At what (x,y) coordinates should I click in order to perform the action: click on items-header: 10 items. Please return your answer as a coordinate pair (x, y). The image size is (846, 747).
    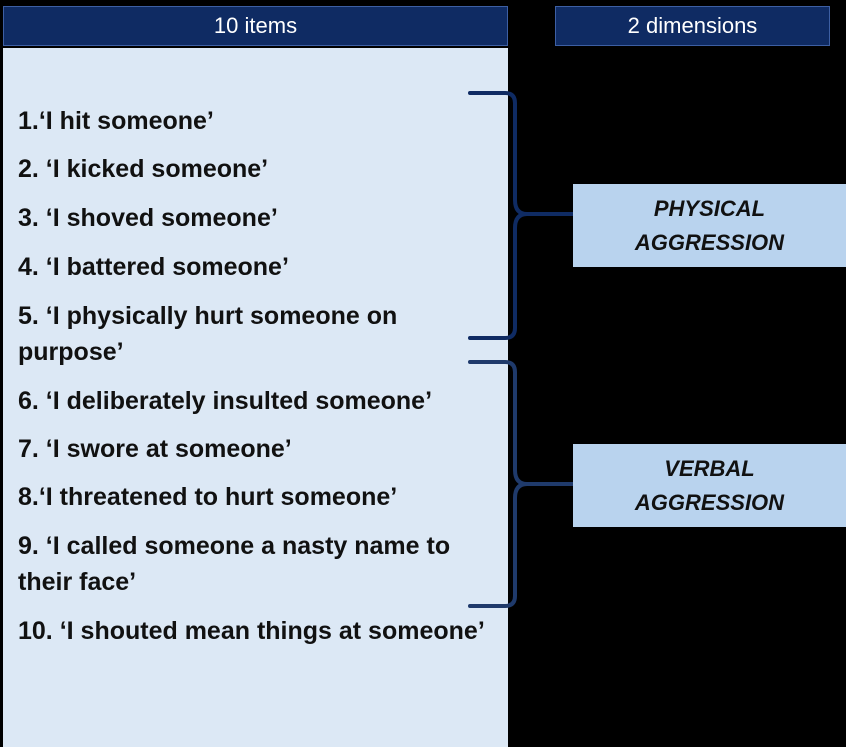
    Looking at the image, I should click on (255, 26).